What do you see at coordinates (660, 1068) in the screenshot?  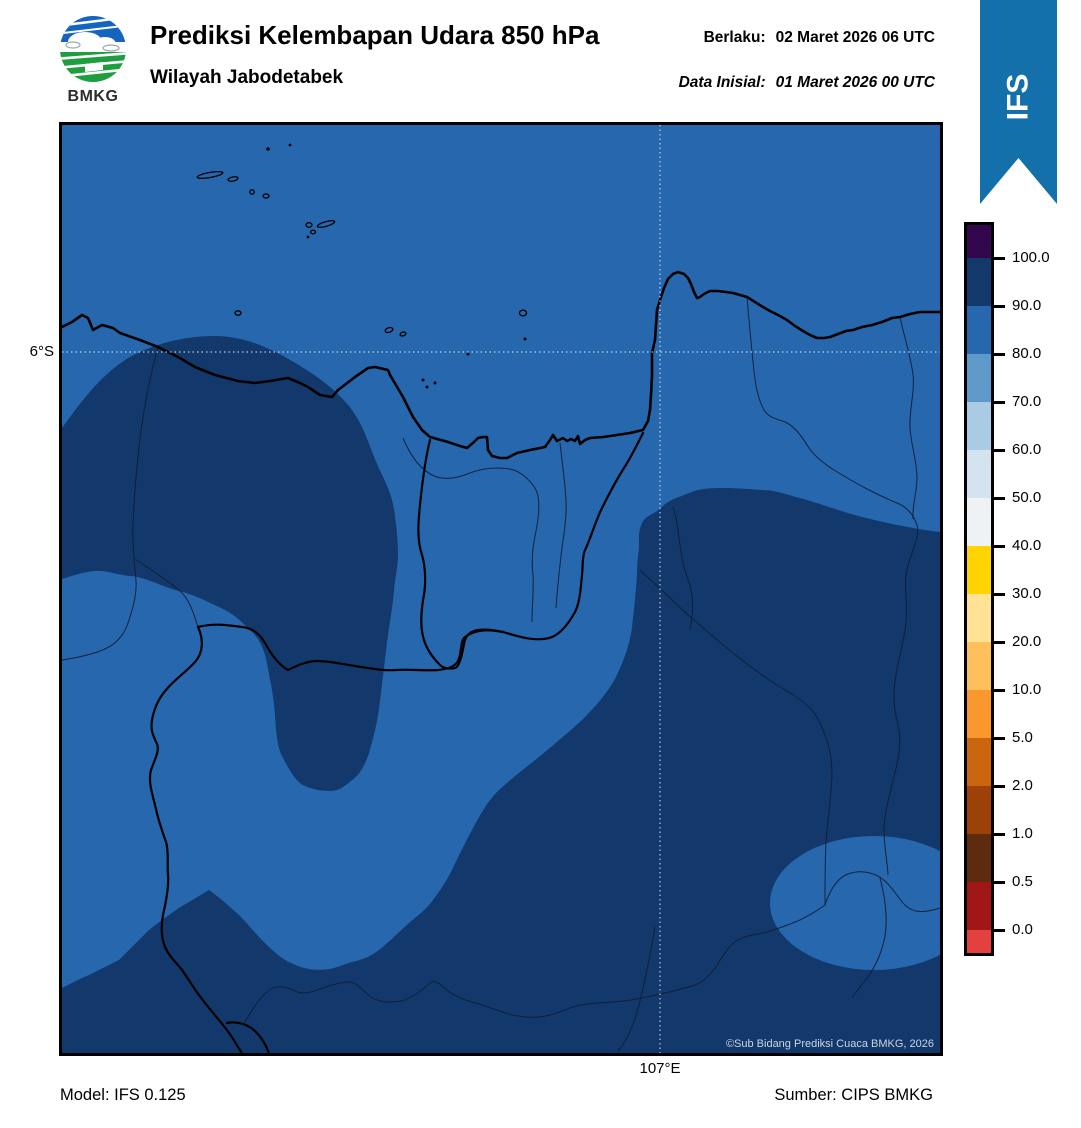 I see `longitude-axis-label: 107°E` at bounding box center [660, 1068].